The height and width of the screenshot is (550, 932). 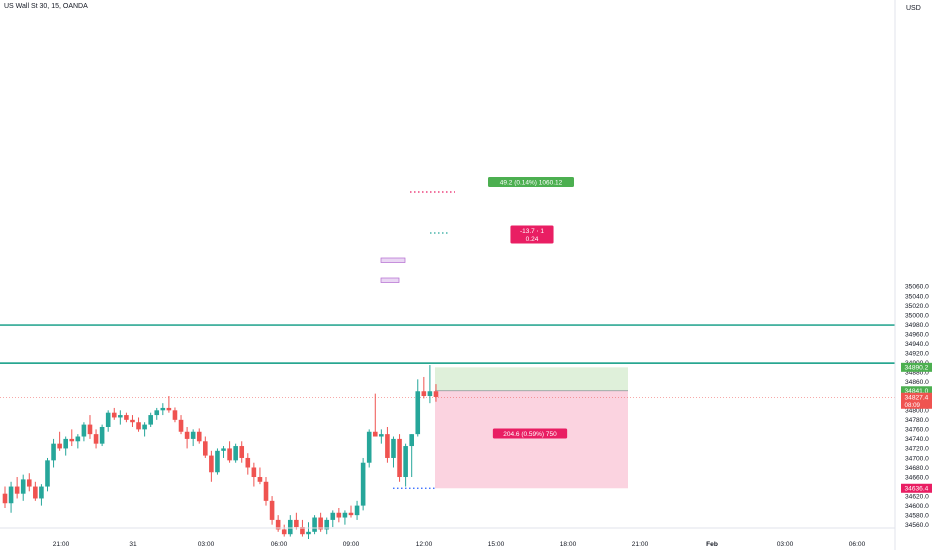 What do you see at coordinates (917, 287) in the screenshot?
I see `price-tick-label: 35060.0` at bounding box center [917, 287].